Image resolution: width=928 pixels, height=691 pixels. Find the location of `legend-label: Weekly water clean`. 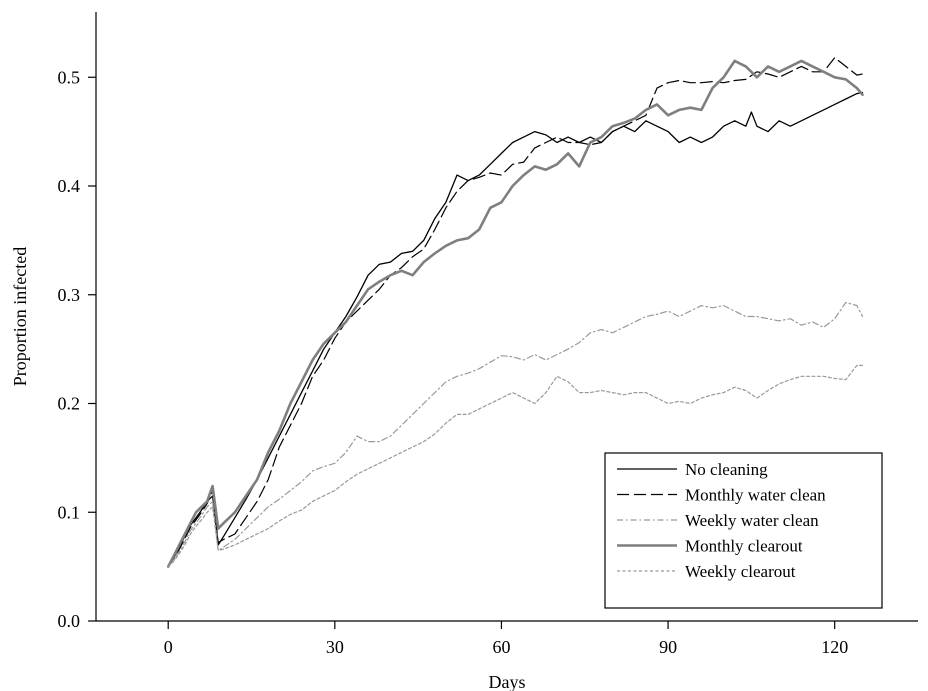

legend-label: Weekly water clean is located at coordinates (752, 520).